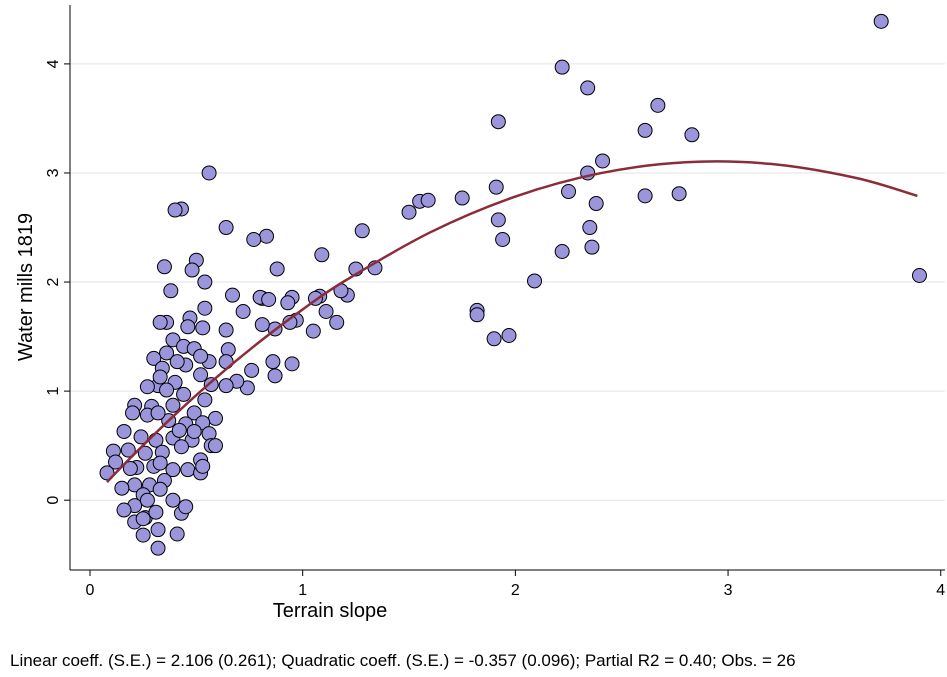 The width and height of the screenshot is (947, 677). I want to click on y-tick-label: 4, so click(53, 63).